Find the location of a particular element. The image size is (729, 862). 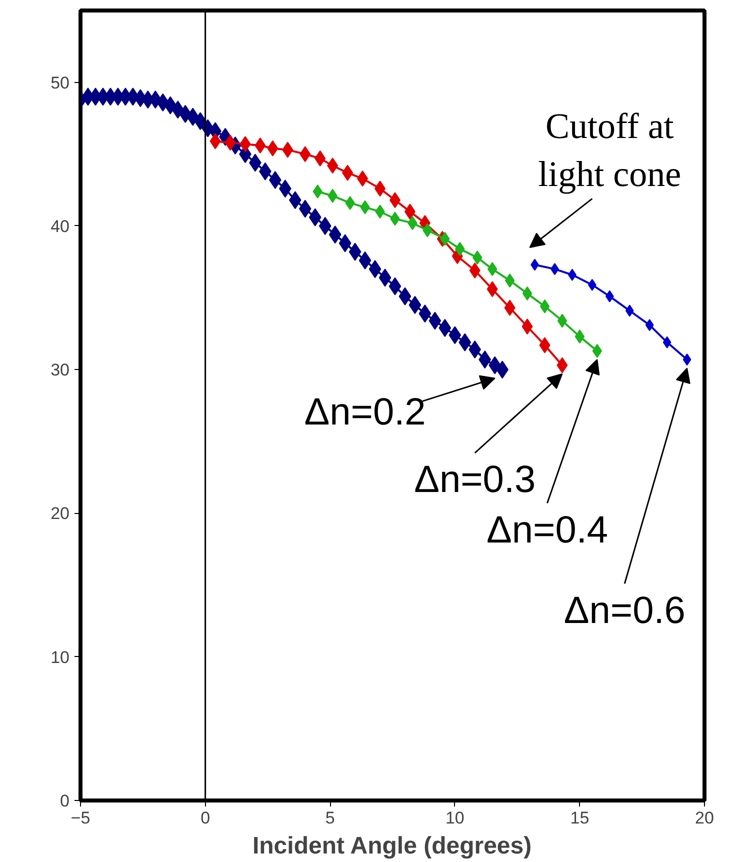

y-tick-label: 30 is located at coordinates (60, 370).